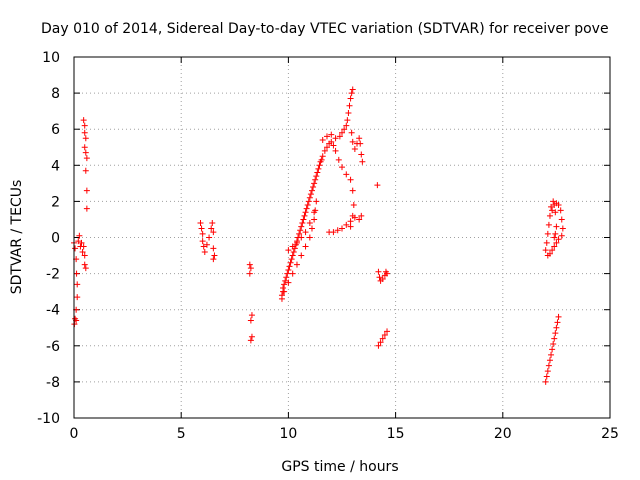 The width and height of the screenshot is (640, 480). I want to click on segment-pass-j, so click(383, 308).